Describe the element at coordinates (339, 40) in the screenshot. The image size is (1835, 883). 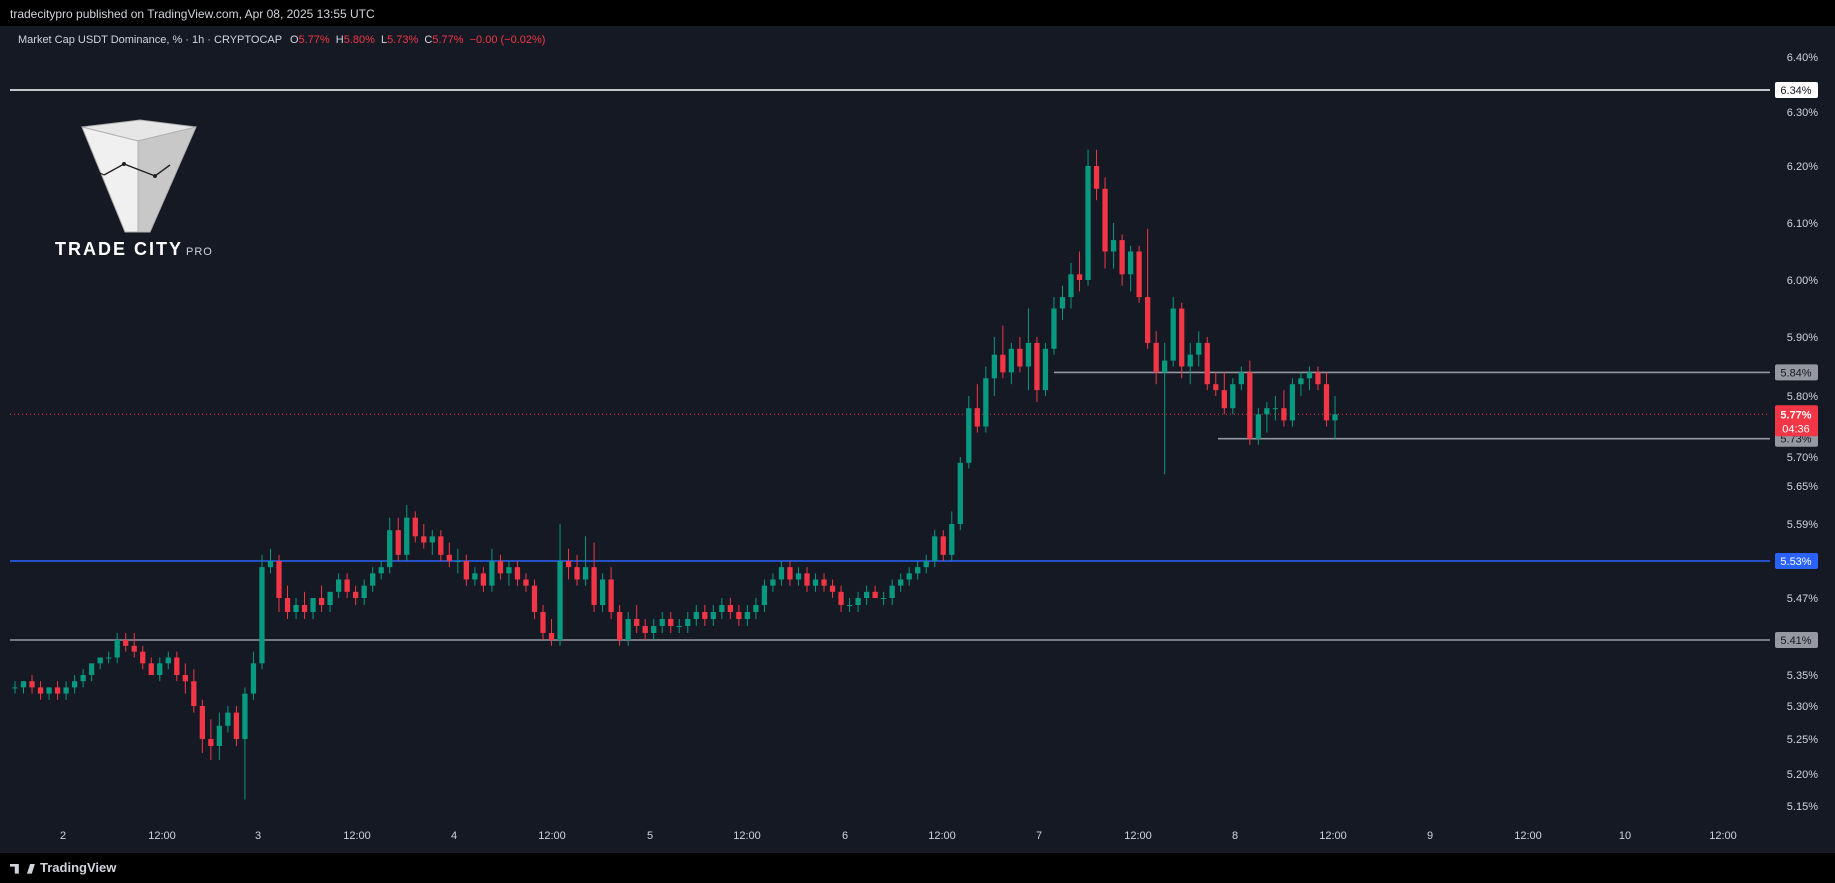
I see `high-key: H` at that location.